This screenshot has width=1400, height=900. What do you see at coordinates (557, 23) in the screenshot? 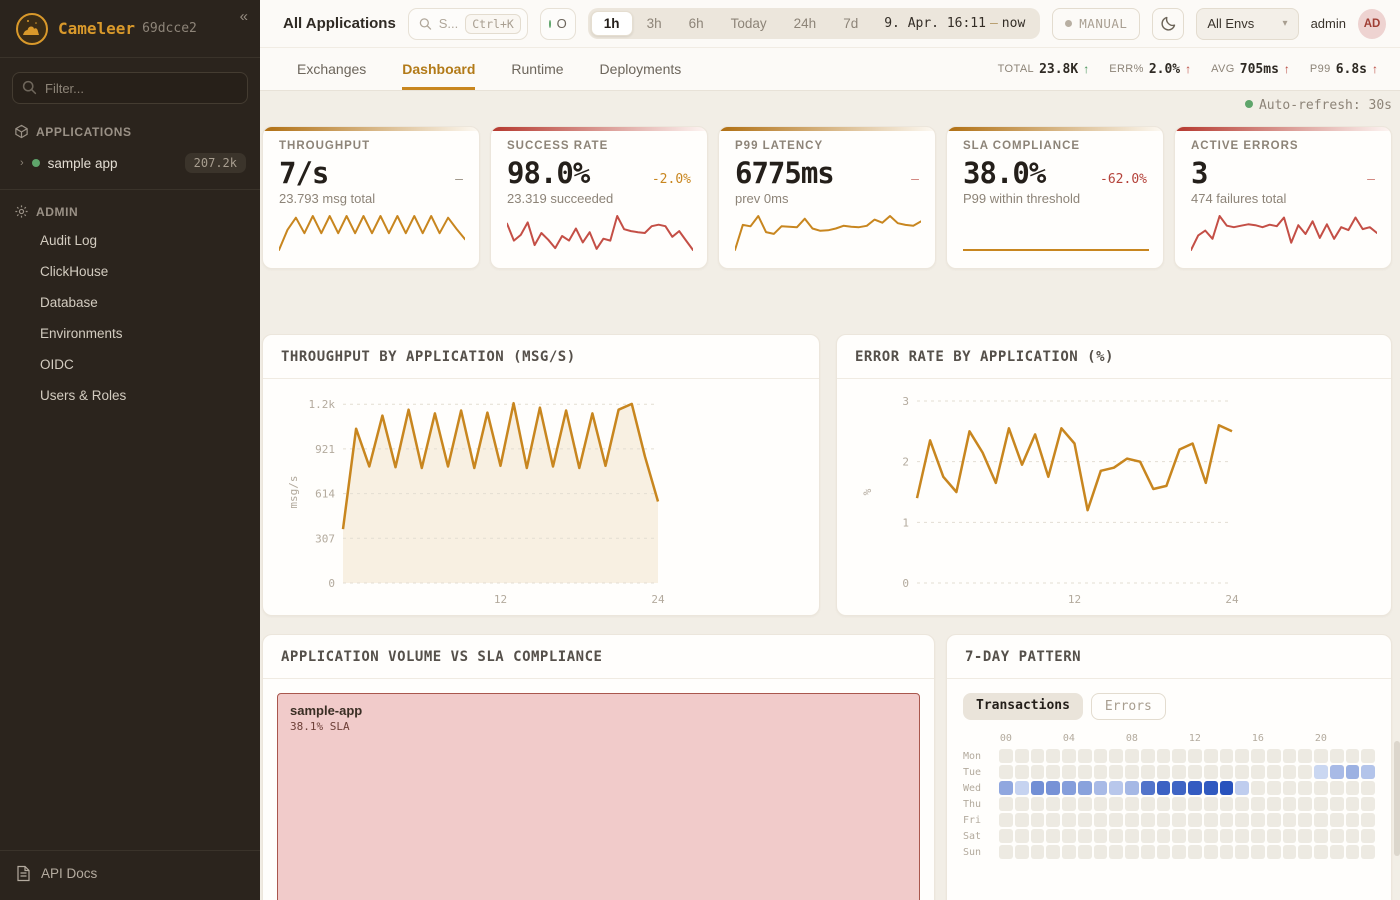
I see `online-status-pill: O` at bounding box center [557, 23].